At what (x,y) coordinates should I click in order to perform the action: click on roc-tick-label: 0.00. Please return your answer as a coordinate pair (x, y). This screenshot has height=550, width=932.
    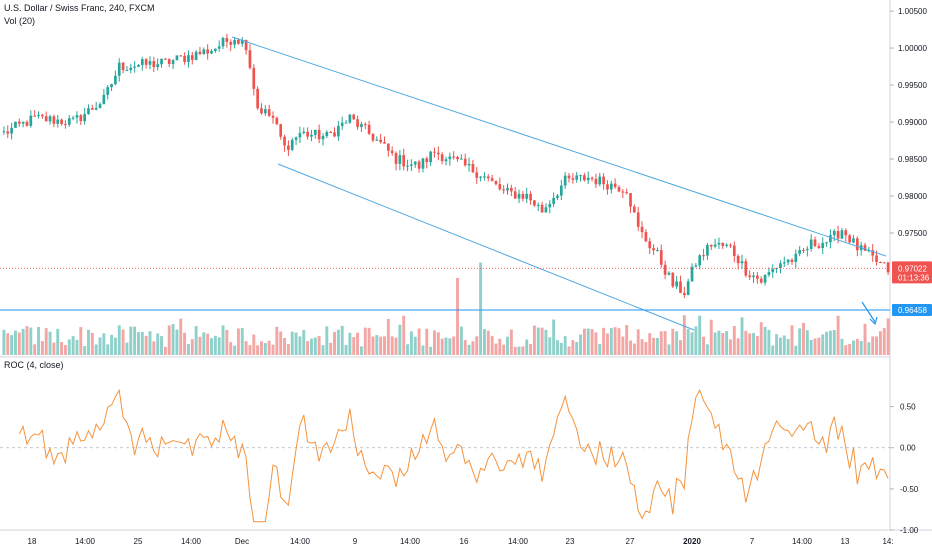
    Looking at the image, I should click on (908, 448).